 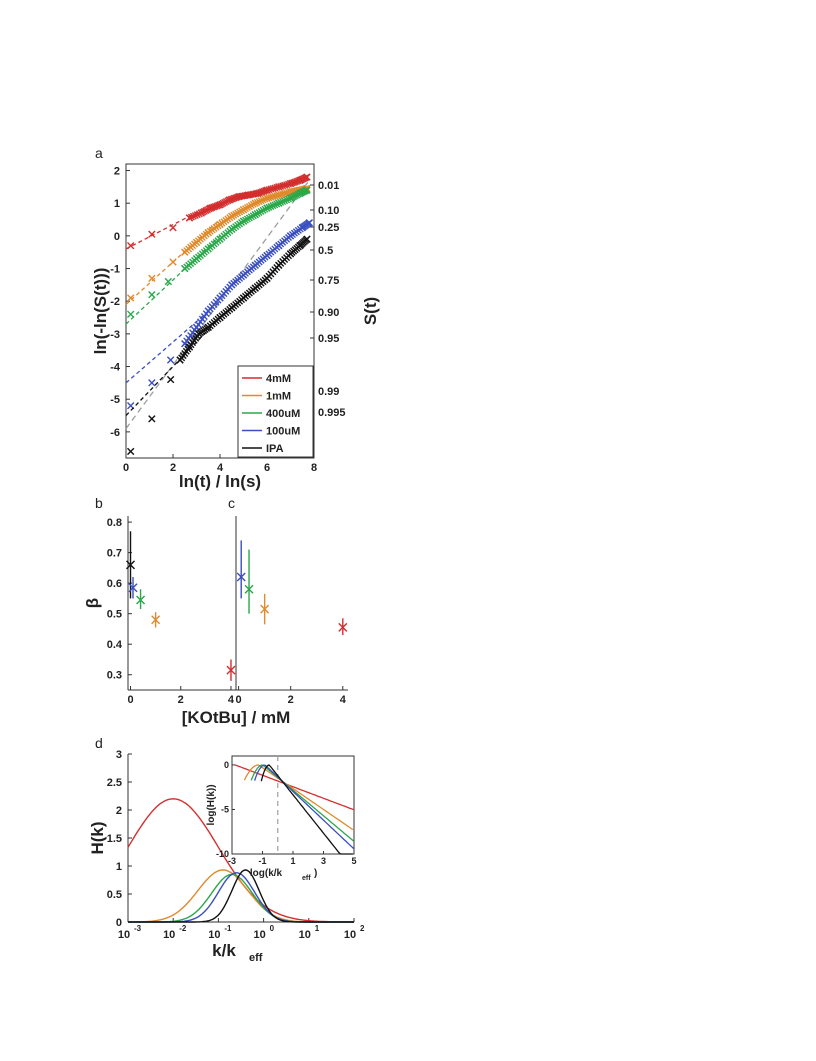 I want to click on panel-a-point-4mM, so click(x=131, y=245).